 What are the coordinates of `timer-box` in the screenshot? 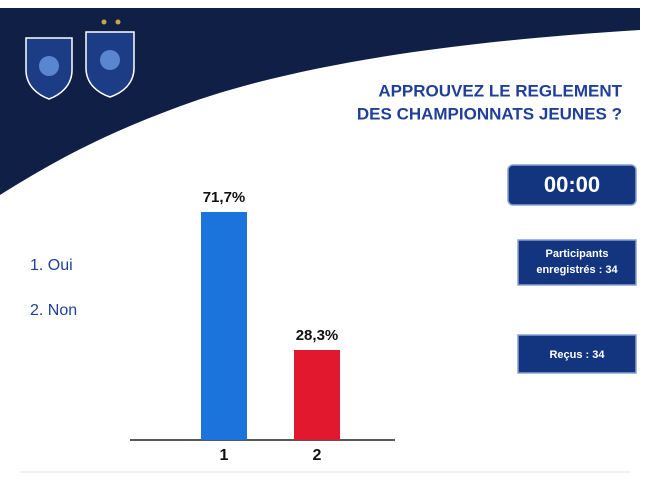 It's located at (572, 185).